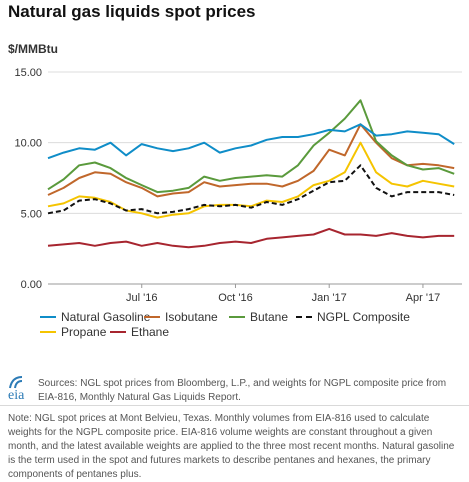 The width and height of the screenshot is (469, 482). I want to click on y-tick-label: 15.00, so click(28, 73).